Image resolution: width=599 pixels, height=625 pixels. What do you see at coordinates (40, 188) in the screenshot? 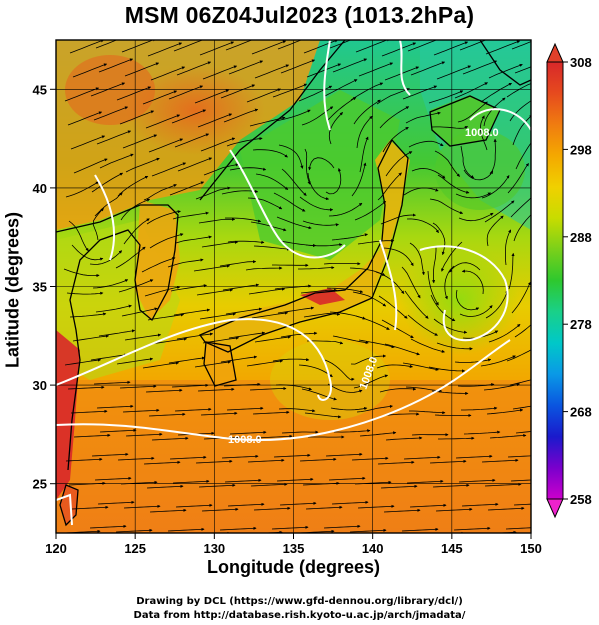
I see `y-tick-label: 40` at bounding box center [40, 188].